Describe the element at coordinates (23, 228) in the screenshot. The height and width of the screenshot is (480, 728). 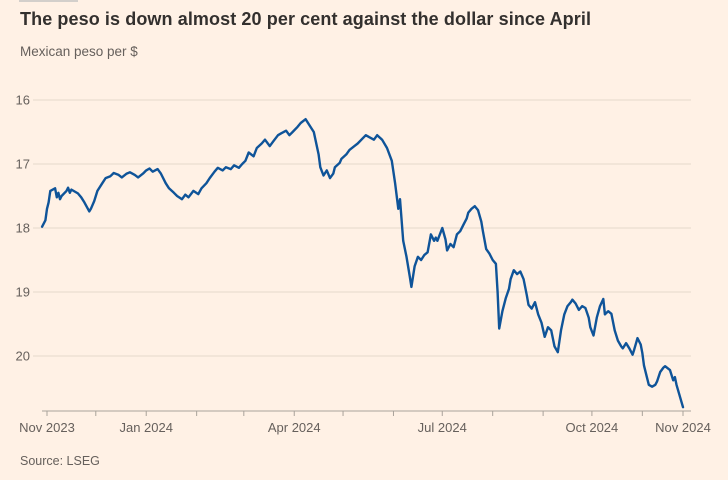
I see `y-axis-tick-label: 18` at that location.